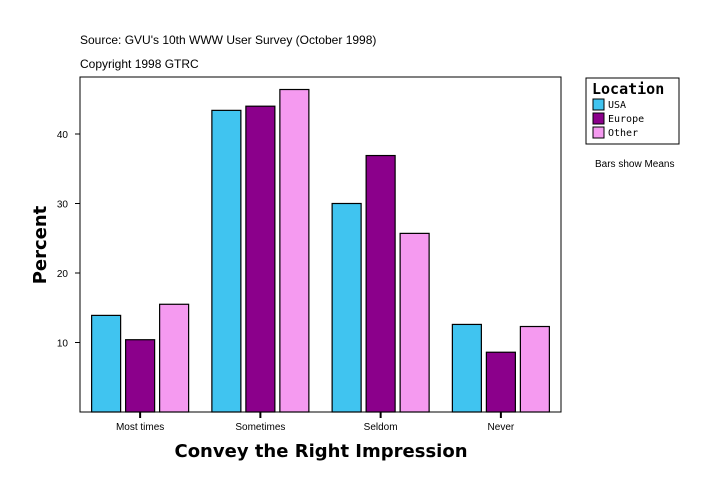 The width and height of the screenshot is (724, 496). I want to click on legend-swatch-europe, so click(598, 118).